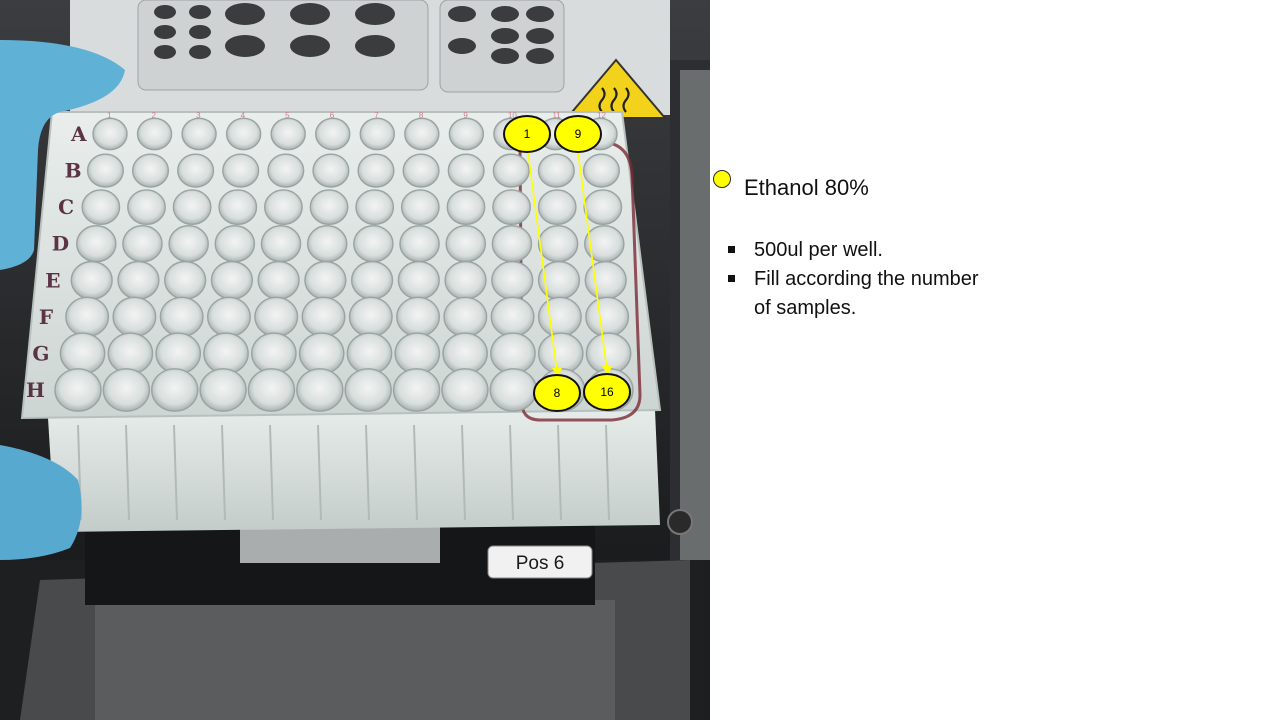 This screenshot has width=1280, height=720. Describe the element at coordinates (569, 264) in the screenshot. I see `fill-direction-arrows` at that location.